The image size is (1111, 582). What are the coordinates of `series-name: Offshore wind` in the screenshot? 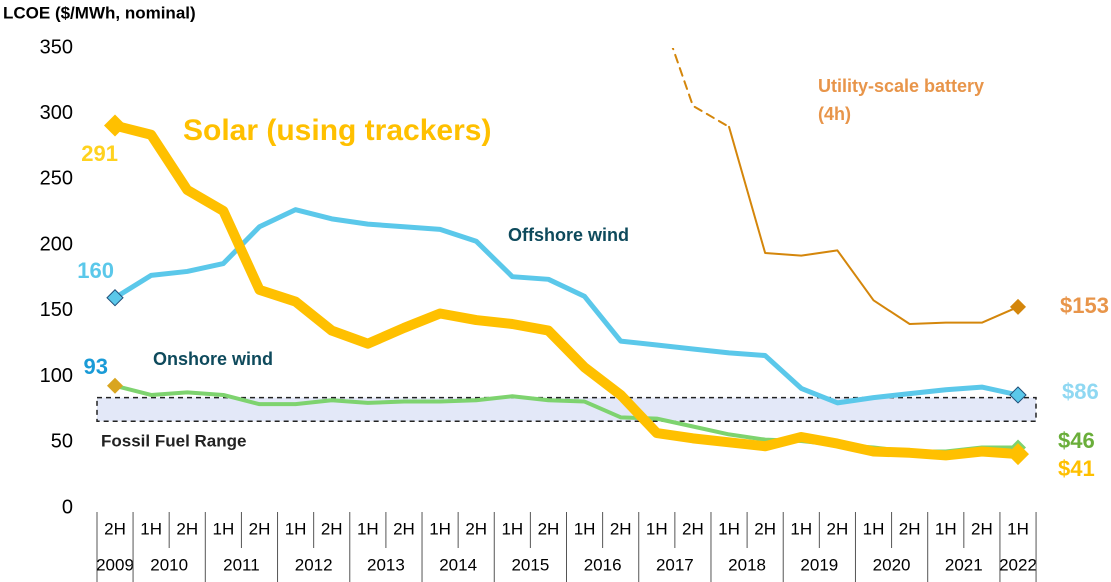 It's located at (568, 235).